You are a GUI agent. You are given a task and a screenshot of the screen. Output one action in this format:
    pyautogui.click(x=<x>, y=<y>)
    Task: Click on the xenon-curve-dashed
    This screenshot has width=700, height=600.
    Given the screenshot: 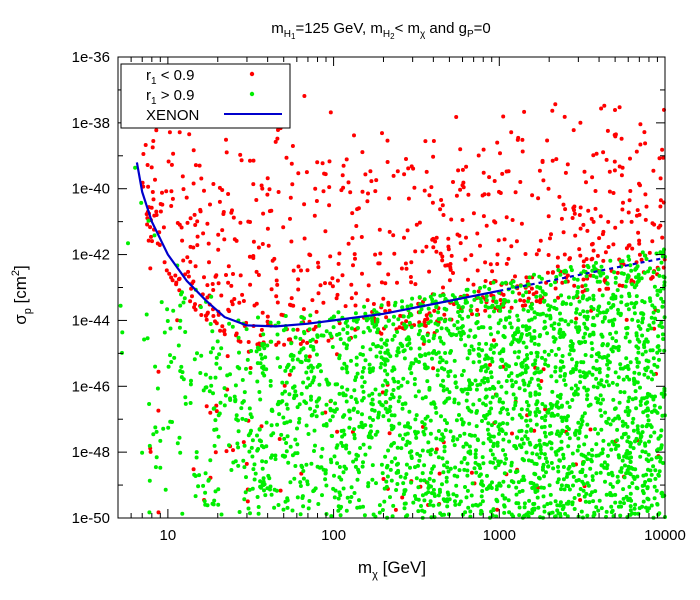 What is the action you would take?
    pyautogui.click(x=582, y=274)
    